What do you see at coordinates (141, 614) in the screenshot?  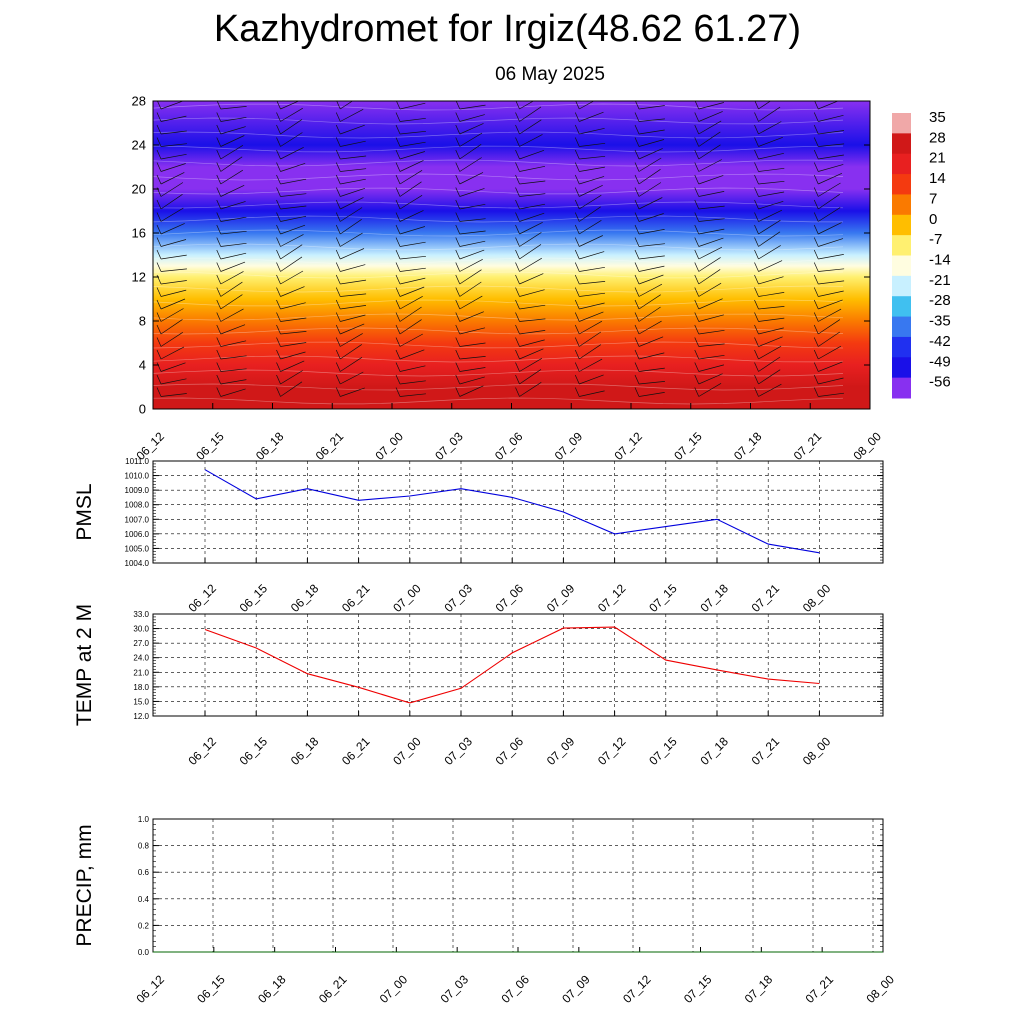 I see `y-tick-label: 33.0` at bounding box center [141, 614].